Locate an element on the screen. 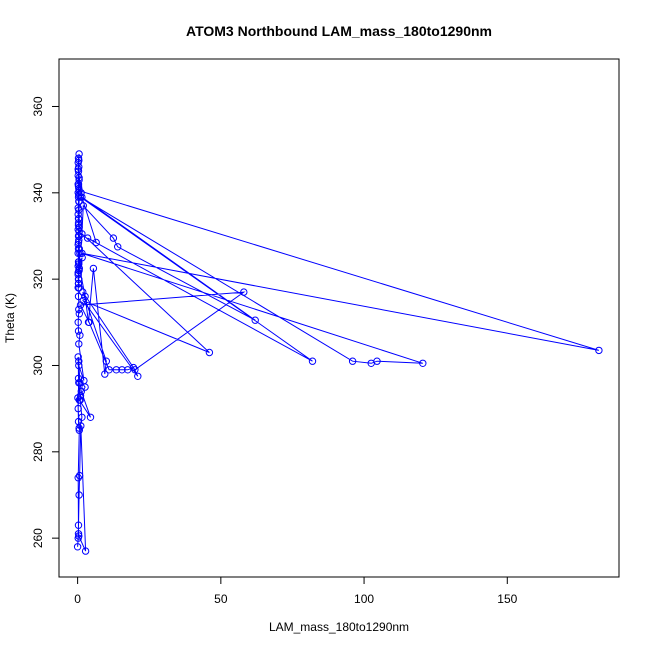 The image size is (650, 650). y-tick-label: 280 is located at coordinates (38, 451).